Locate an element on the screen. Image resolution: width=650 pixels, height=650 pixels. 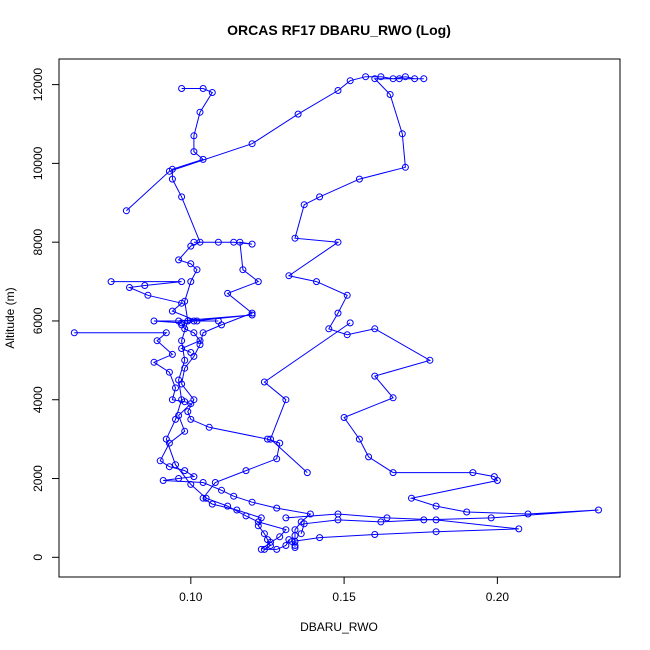
x-axis-label: DBARU_RWO is located at coordinates (339, 627).